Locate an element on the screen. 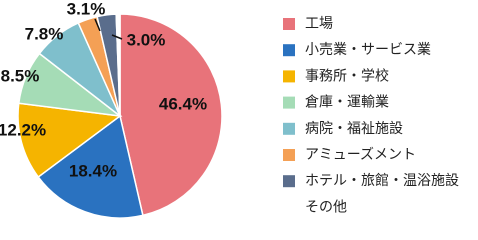 Image resolution: width=478 pixels, height=240 pixels. value-label: 12.2% is located at coordinates (23, 129).